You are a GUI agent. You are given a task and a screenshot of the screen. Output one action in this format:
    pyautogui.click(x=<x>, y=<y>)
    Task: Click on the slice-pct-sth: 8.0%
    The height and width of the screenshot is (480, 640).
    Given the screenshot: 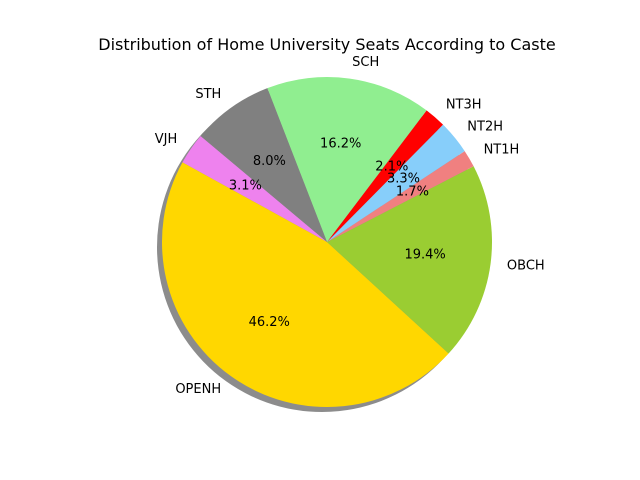 What is the action you would take?
    pyautogui.click(x=269, y=161)
    